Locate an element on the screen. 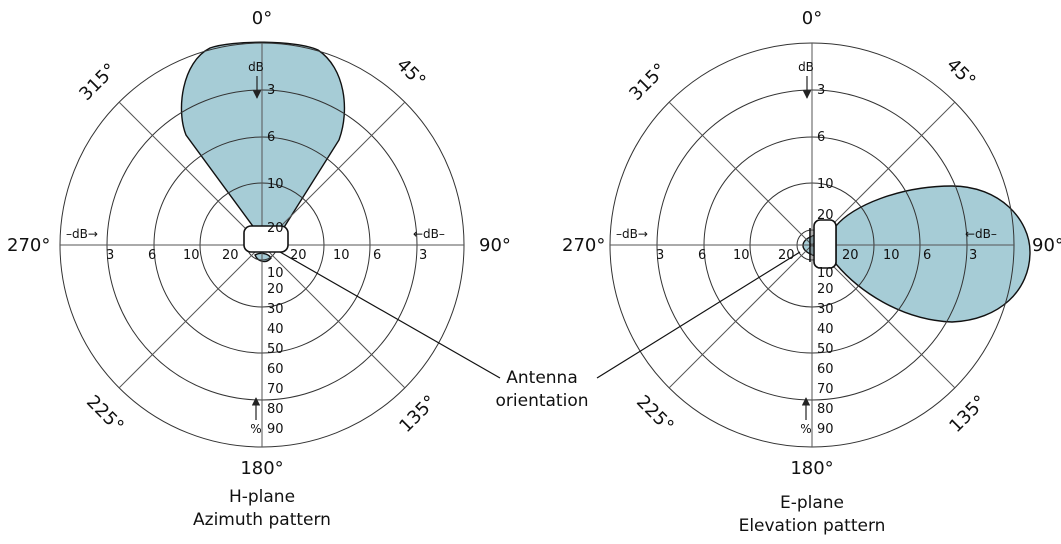 The width and height of the screenshot is (1061, 544). h-db-top-10: 10 is located at coordinates (275, 184).